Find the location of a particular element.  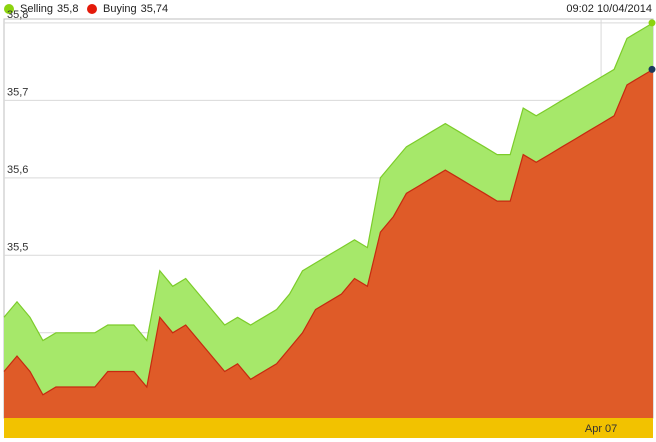

legend-buying-value: 35,74 is located at coordinates (154, 9).